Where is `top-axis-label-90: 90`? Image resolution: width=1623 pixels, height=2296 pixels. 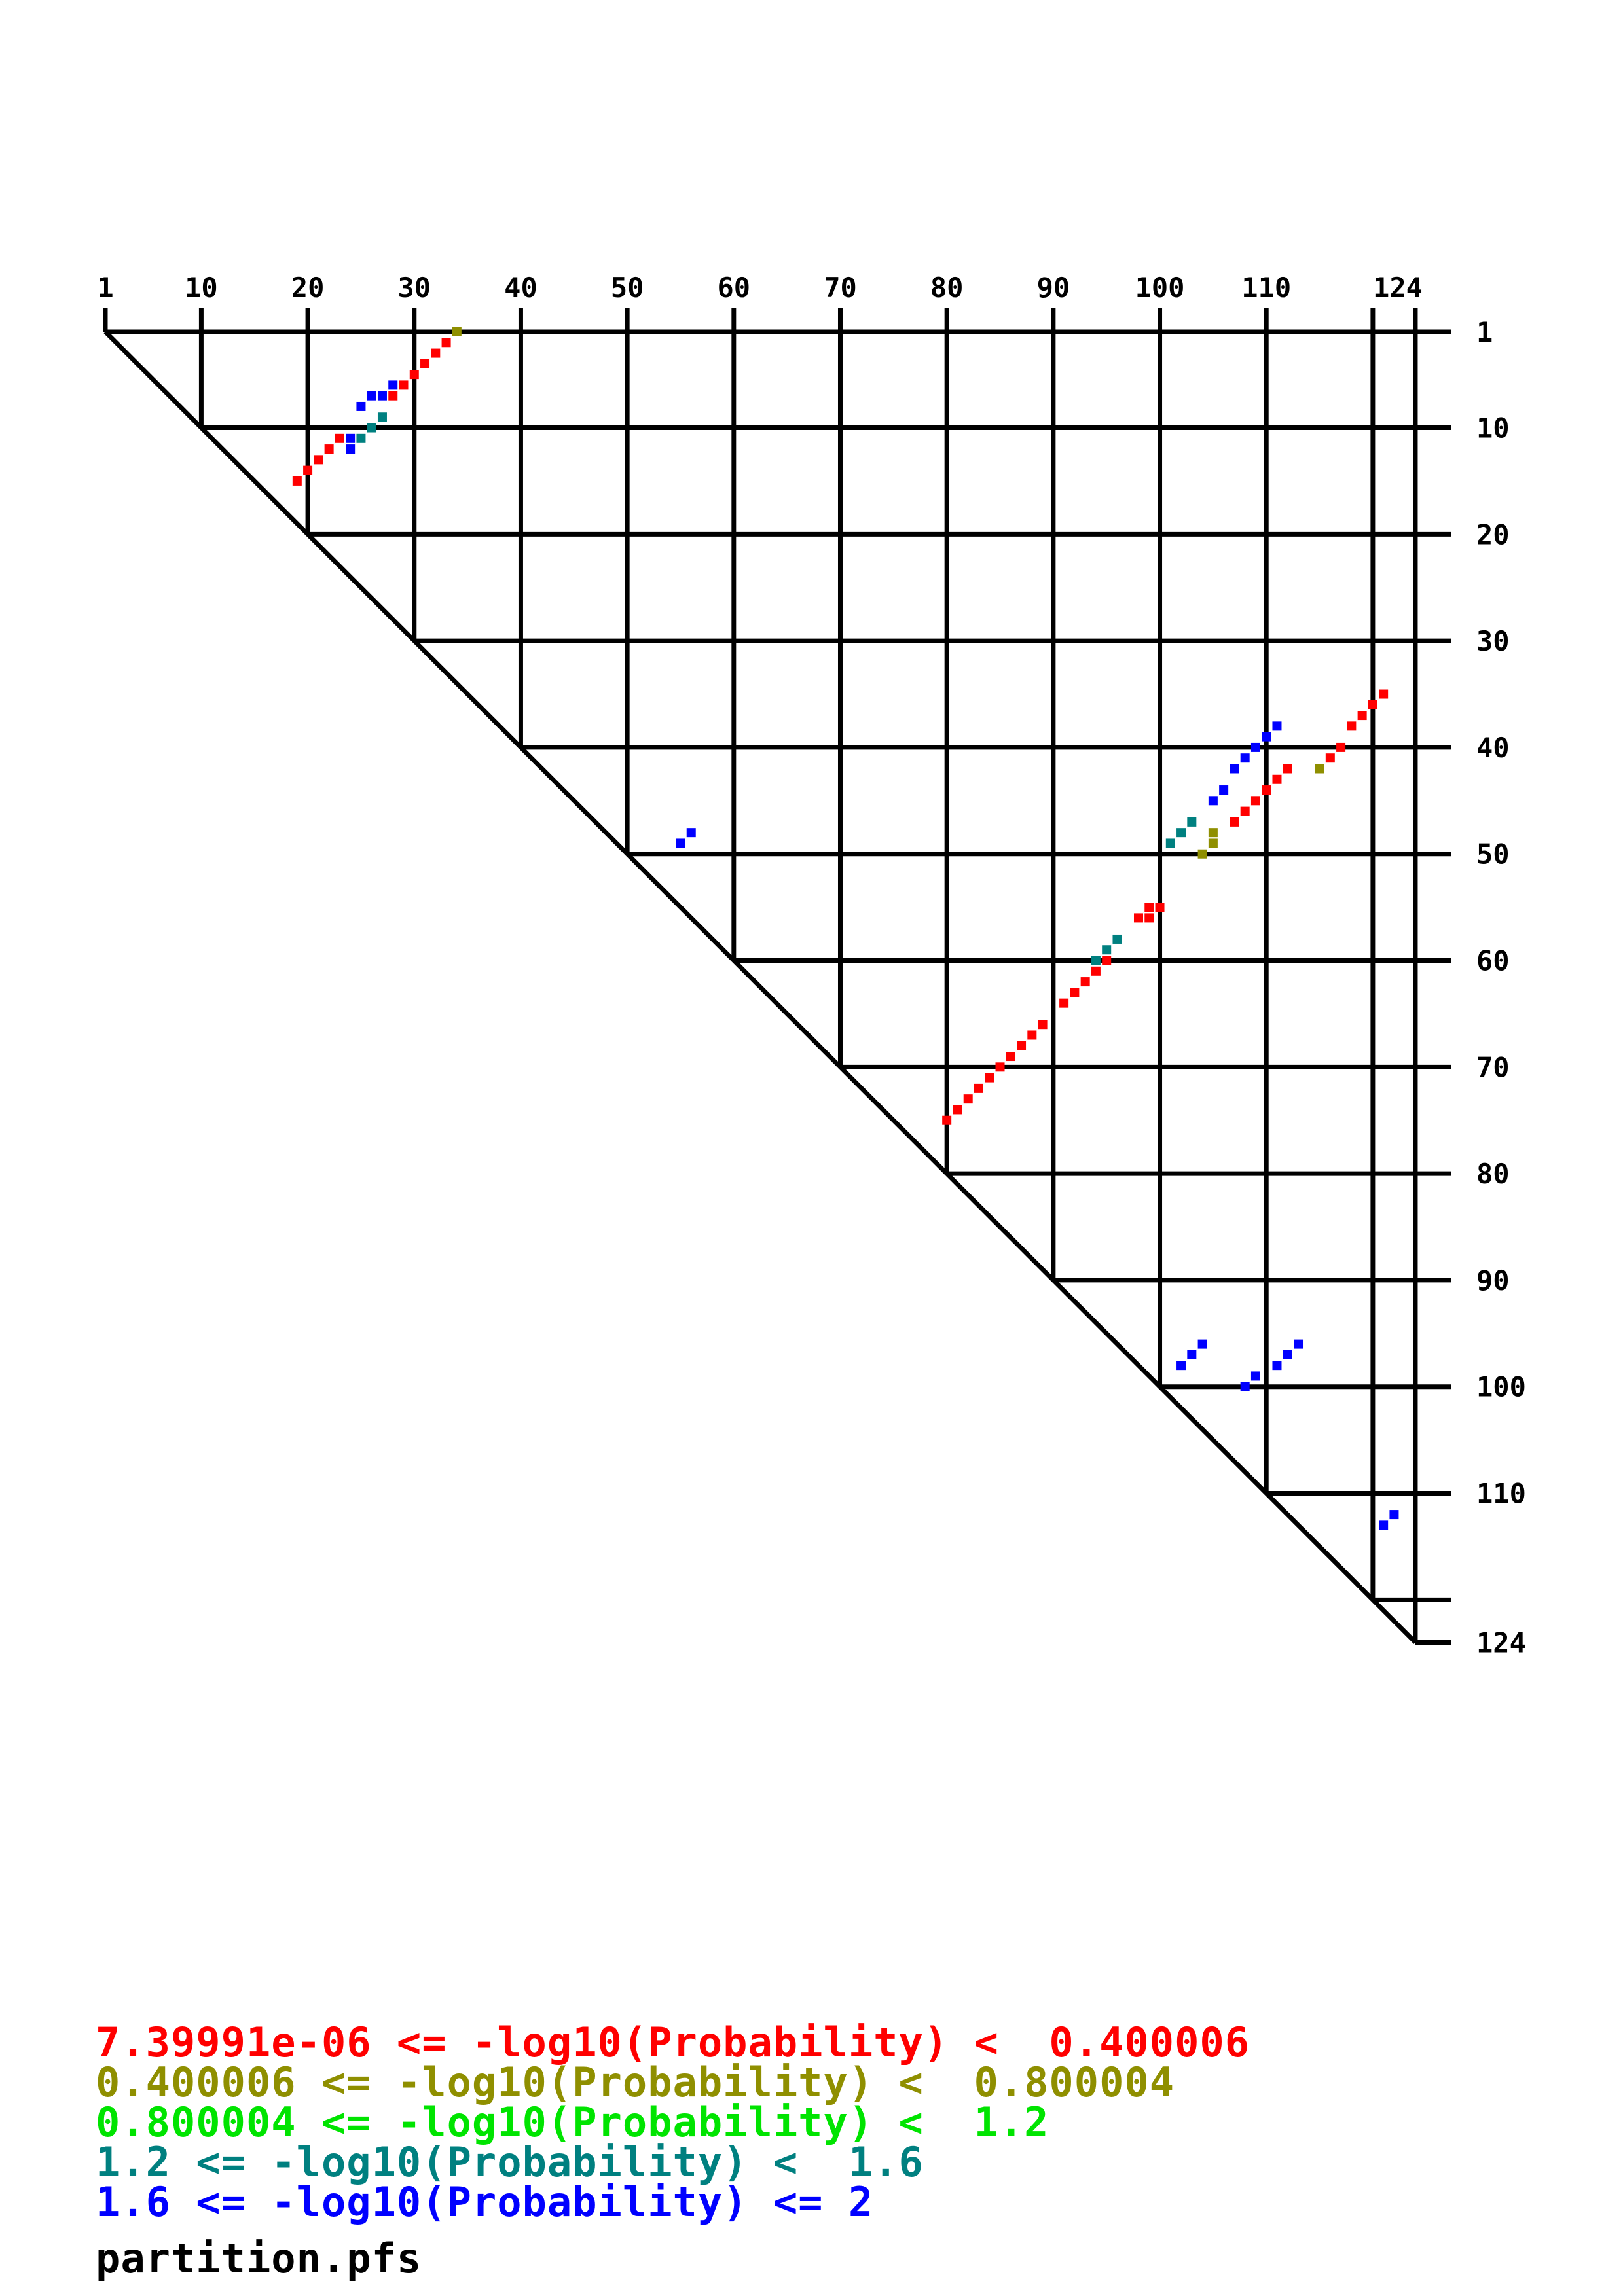 top-axis-label-90: 90 is located at coordinates (1053, 288).